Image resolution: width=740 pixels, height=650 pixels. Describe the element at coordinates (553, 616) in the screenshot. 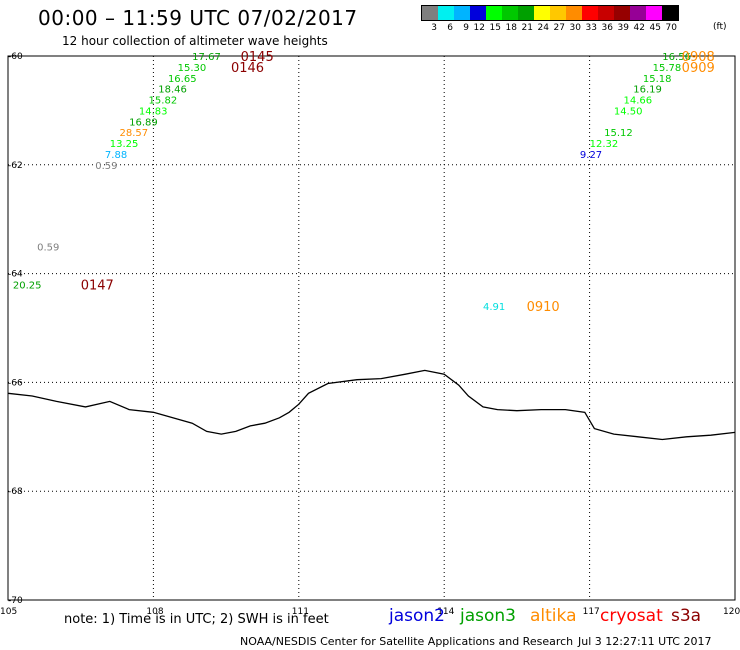

I see `satellite-legend-altika: altika` at that location.